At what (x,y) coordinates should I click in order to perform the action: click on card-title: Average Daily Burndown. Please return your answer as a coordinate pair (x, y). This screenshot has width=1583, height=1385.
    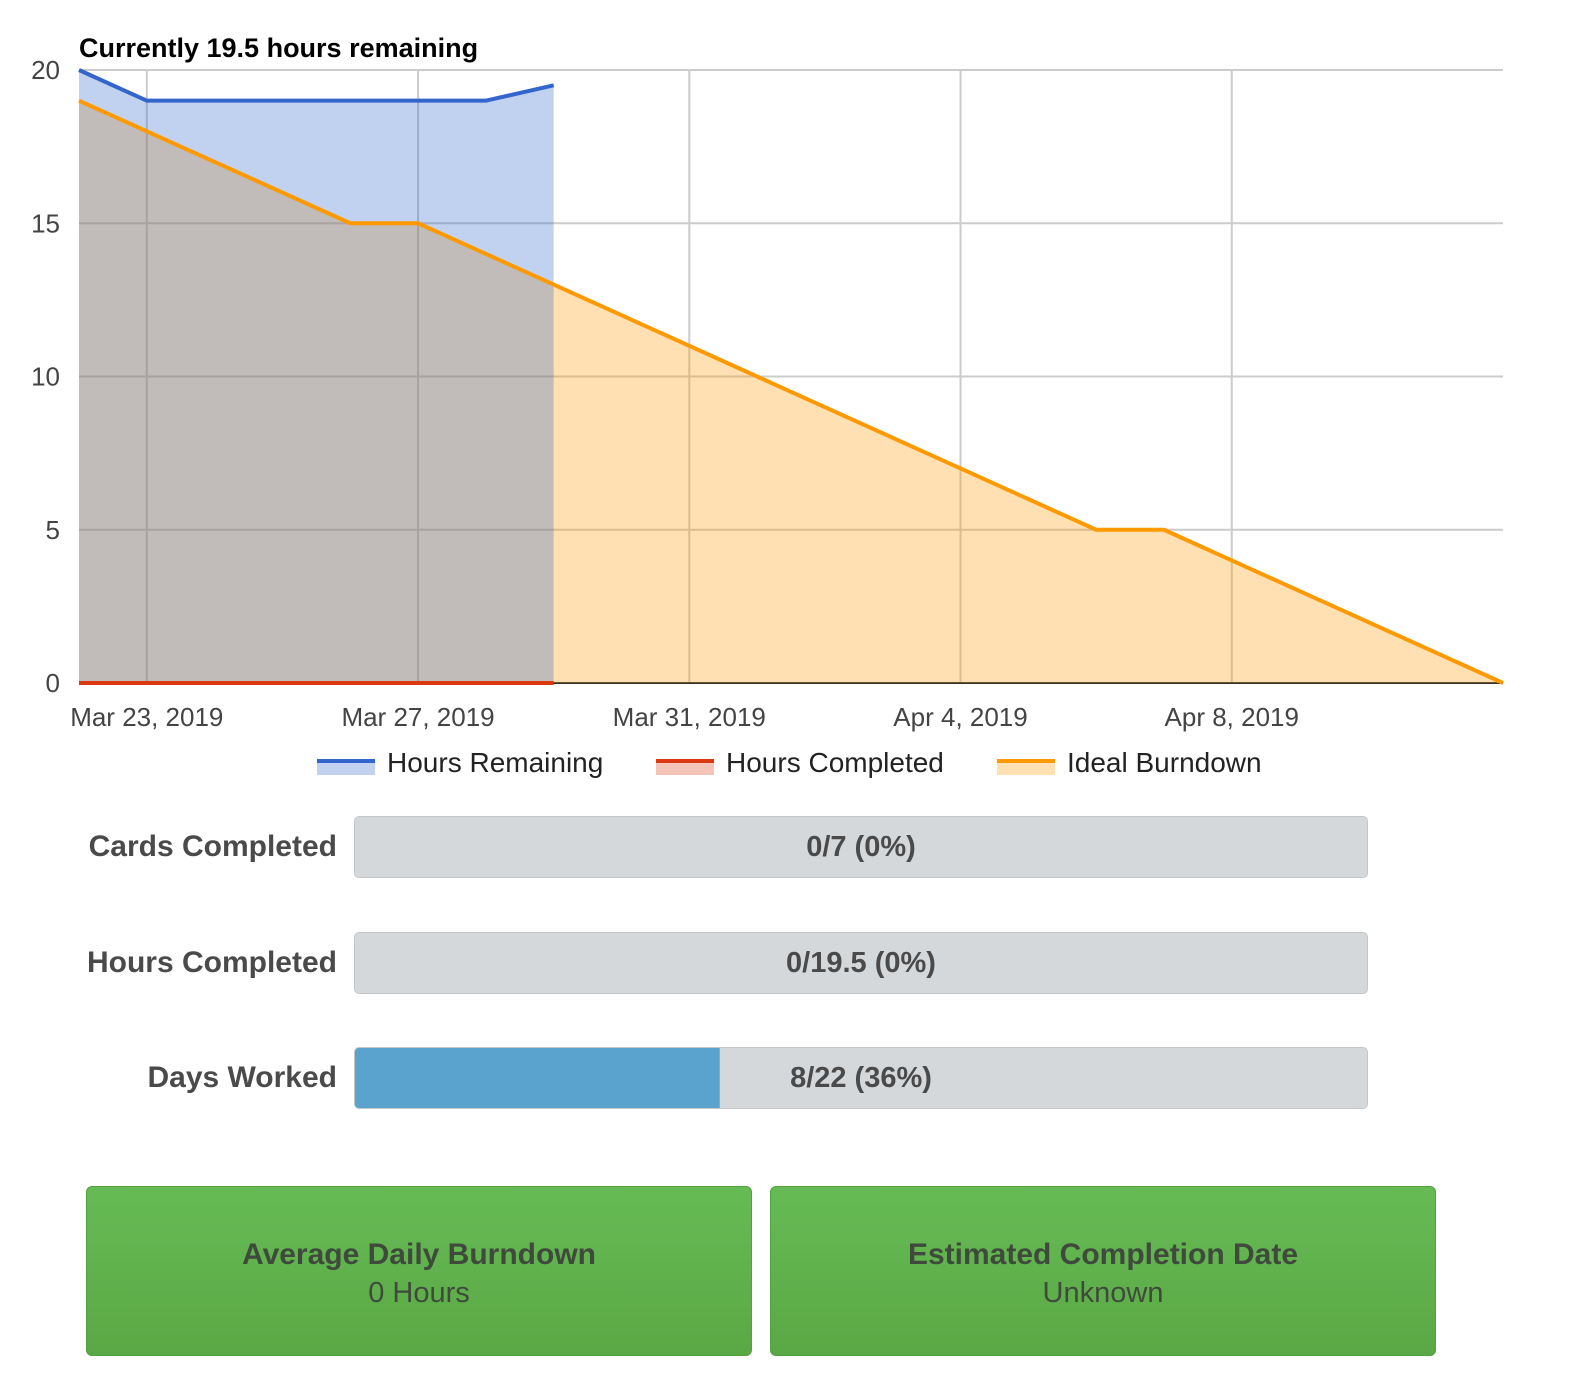
    Looking at the image, I should click on (419, 1254).